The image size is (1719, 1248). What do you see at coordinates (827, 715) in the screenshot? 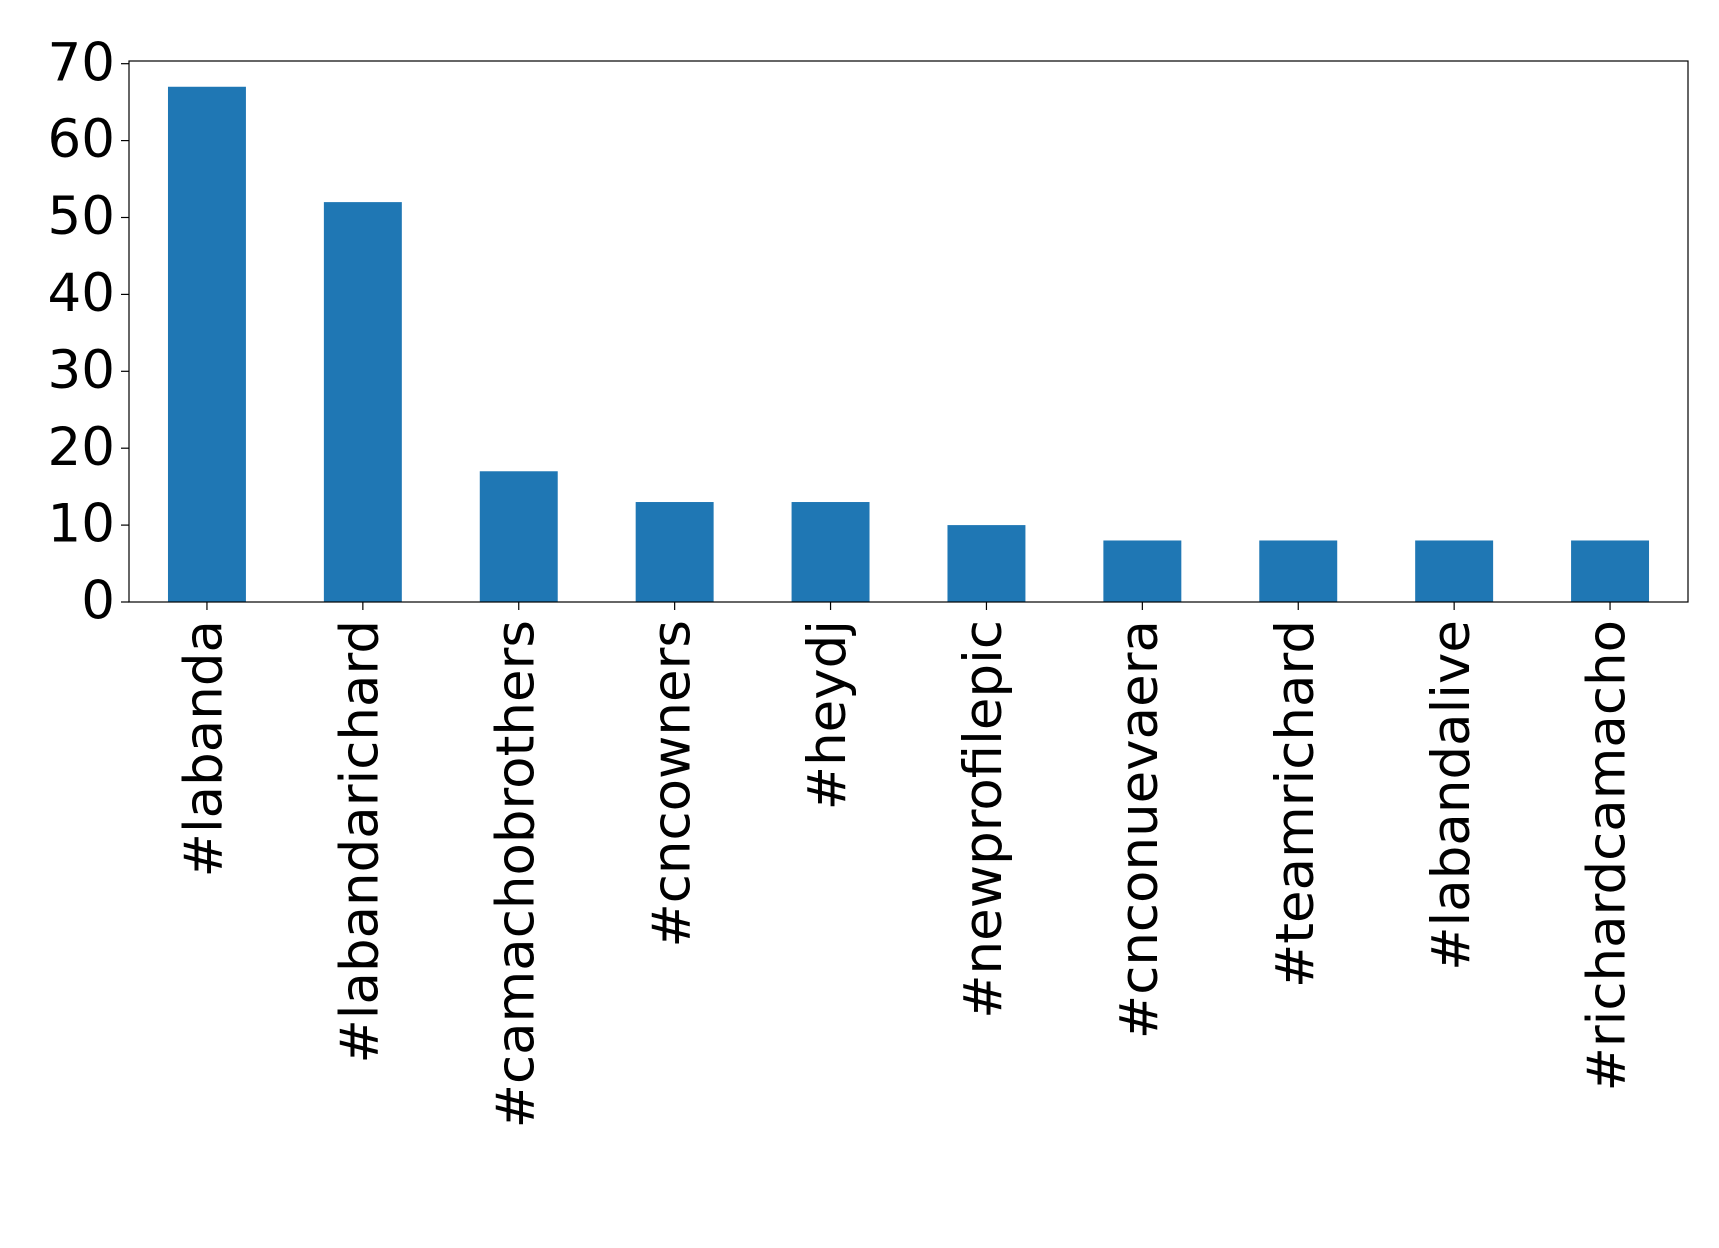
I see `x-tick-label: #heydj` at bounding box center [827, 715].